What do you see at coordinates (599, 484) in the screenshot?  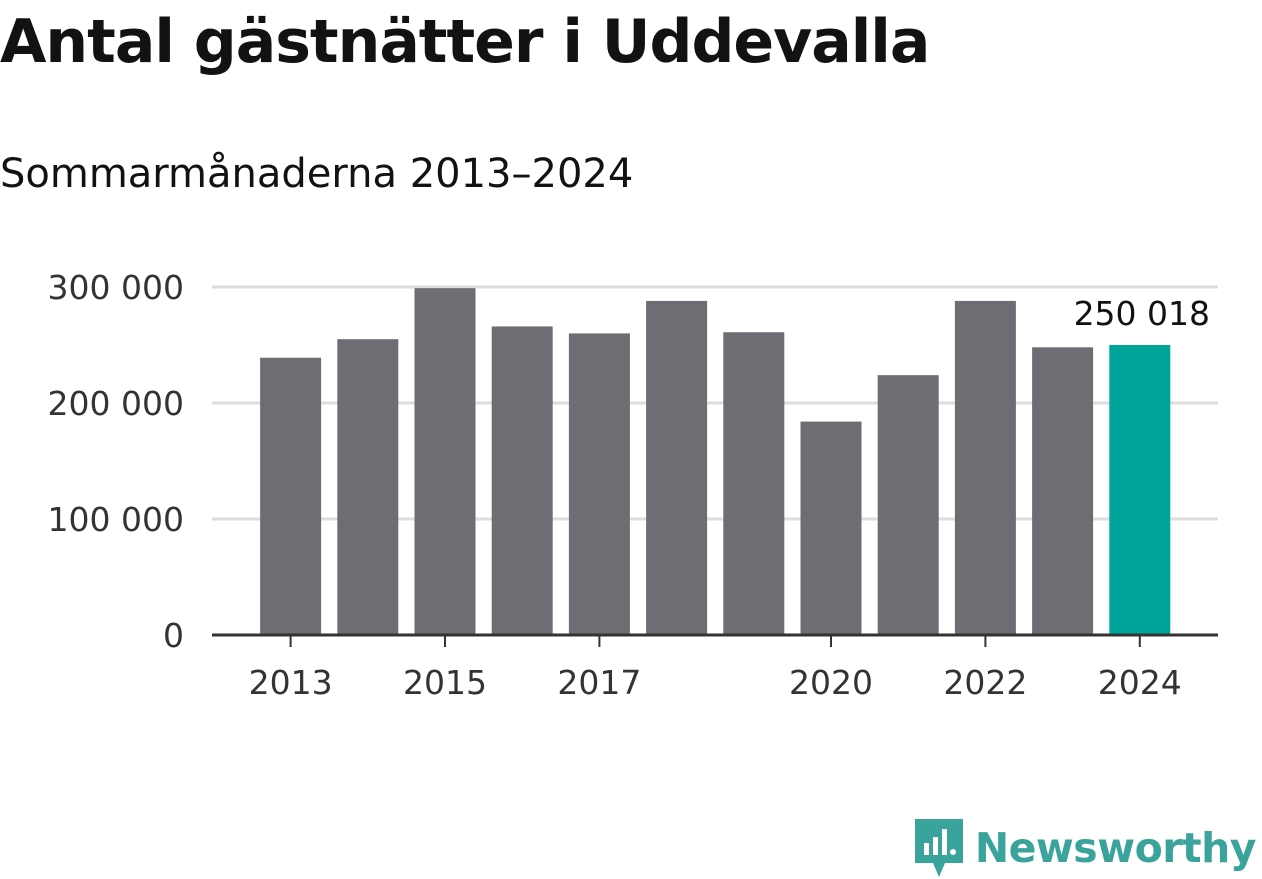 I see `bar-2017` at bounding box center [599, 484].